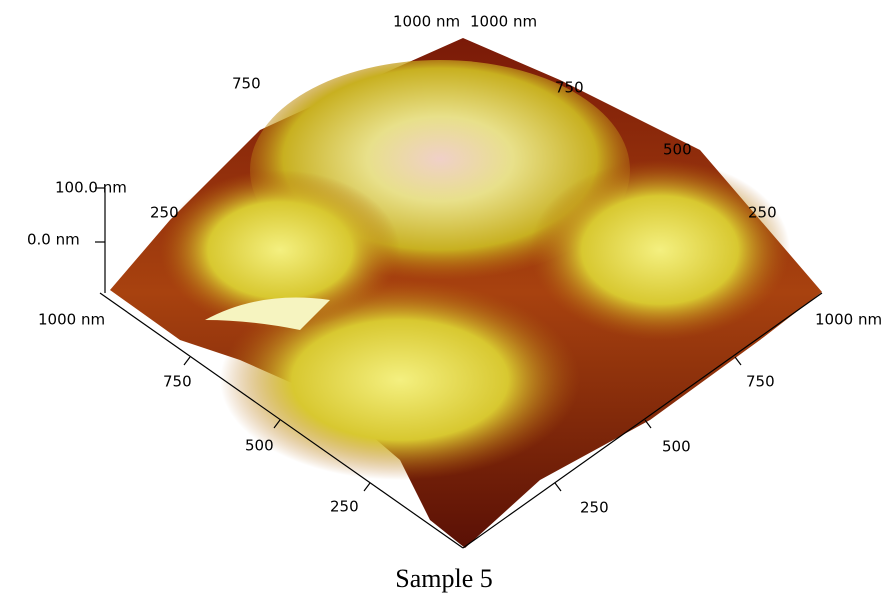 This screenshot has width=889, height=605. I want to click on caption: Sample 5, so click(444, 578).